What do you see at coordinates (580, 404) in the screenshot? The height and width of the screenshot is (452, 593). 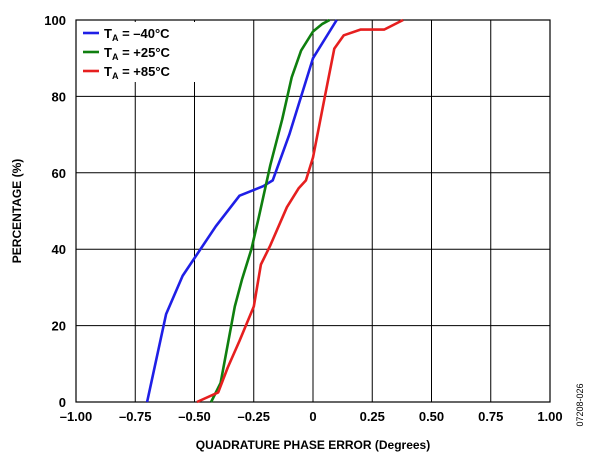 I see `figure-code: 07208-026` at bounding box center [580, 404].